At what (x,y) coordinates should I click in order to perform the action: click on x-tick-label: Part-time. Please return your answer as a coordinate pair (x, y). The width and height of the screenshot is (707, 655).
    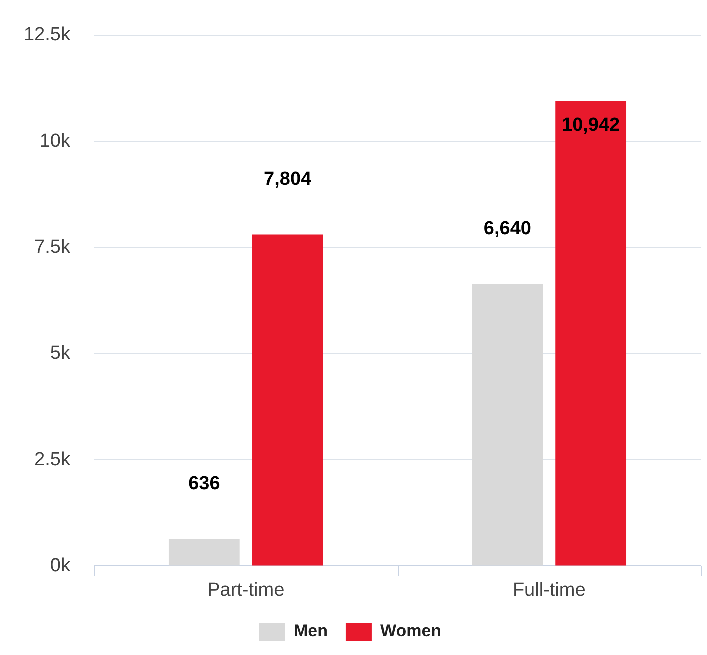
    Looking at the image, I should click on (246, 590).